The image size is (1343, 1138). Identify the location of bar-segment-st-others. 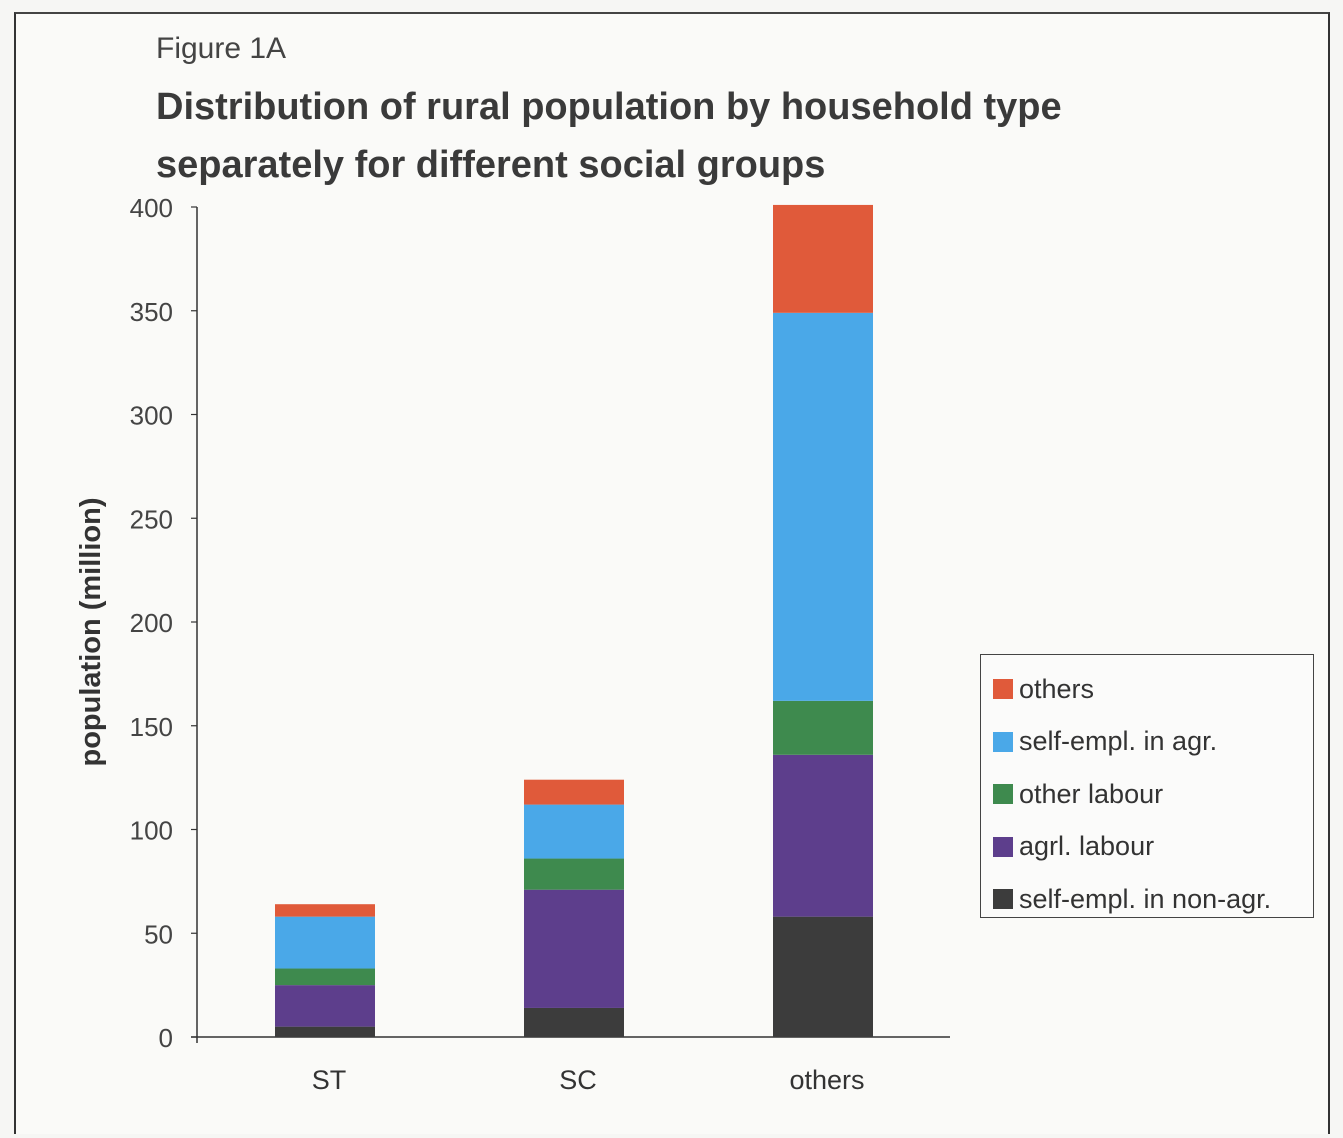
(325, 910).